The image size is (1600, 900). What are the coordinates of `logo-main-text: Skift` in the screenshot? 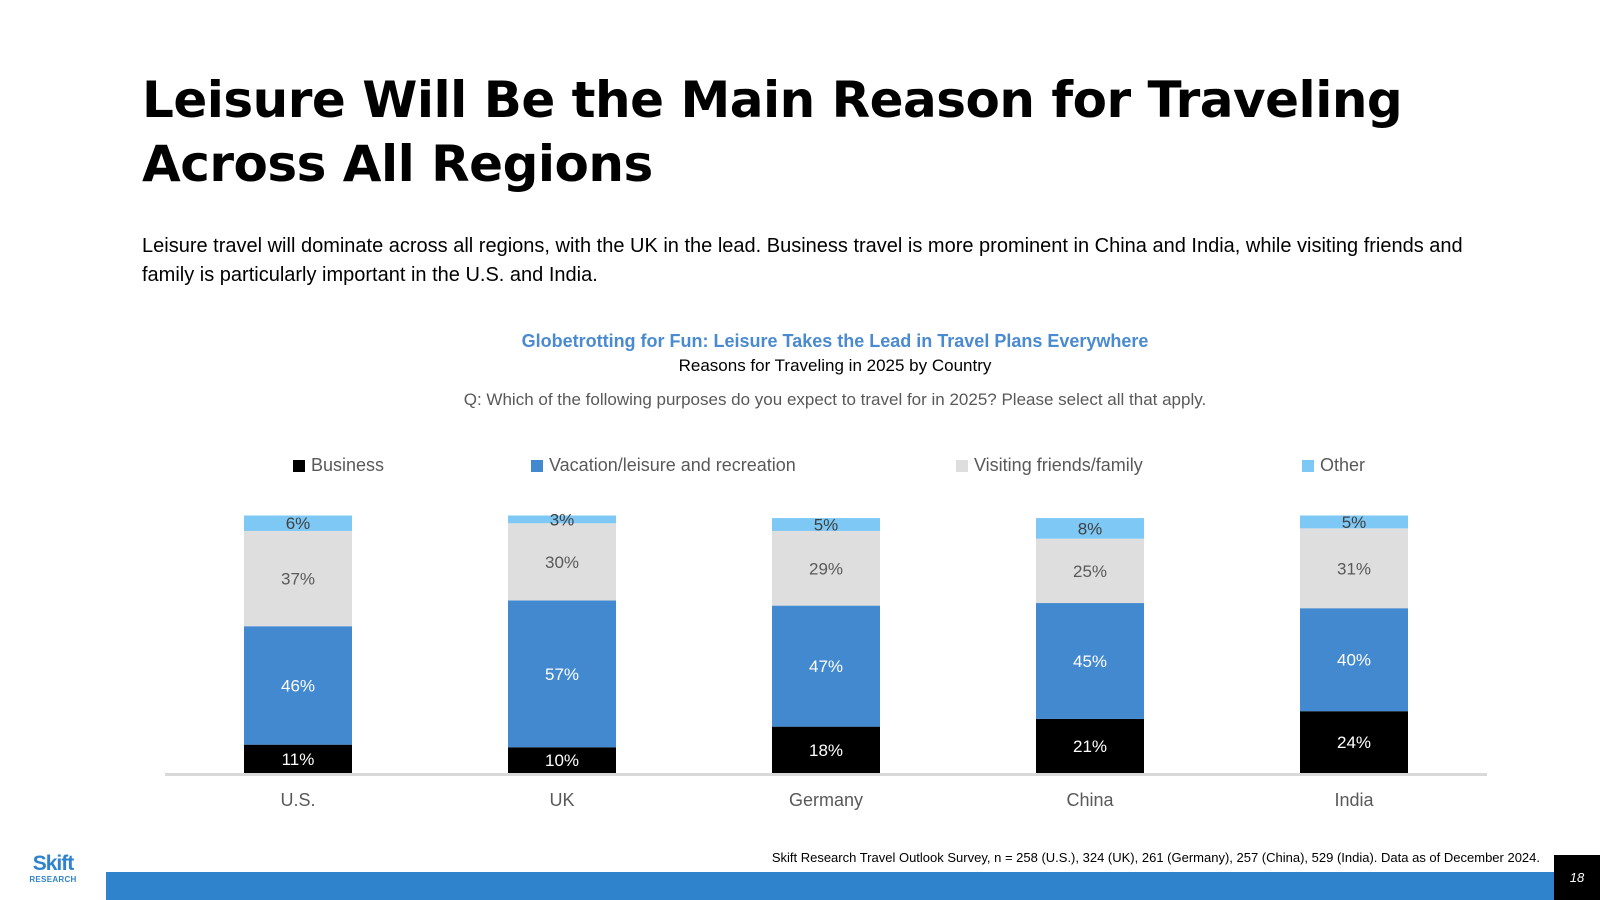 It's located at (53, 863).